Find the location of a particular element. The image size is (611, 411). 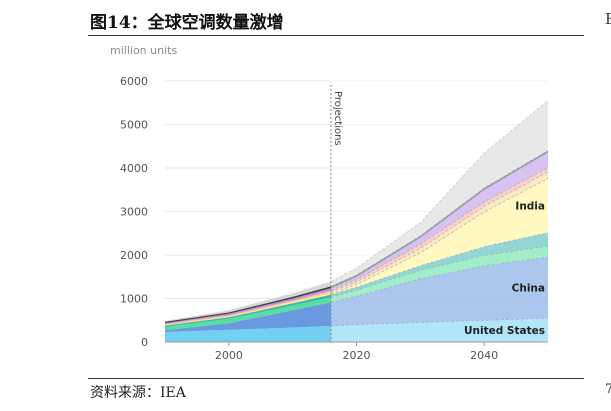

y-tick-label-2000: 2000 is located at coordinates (134, 255).